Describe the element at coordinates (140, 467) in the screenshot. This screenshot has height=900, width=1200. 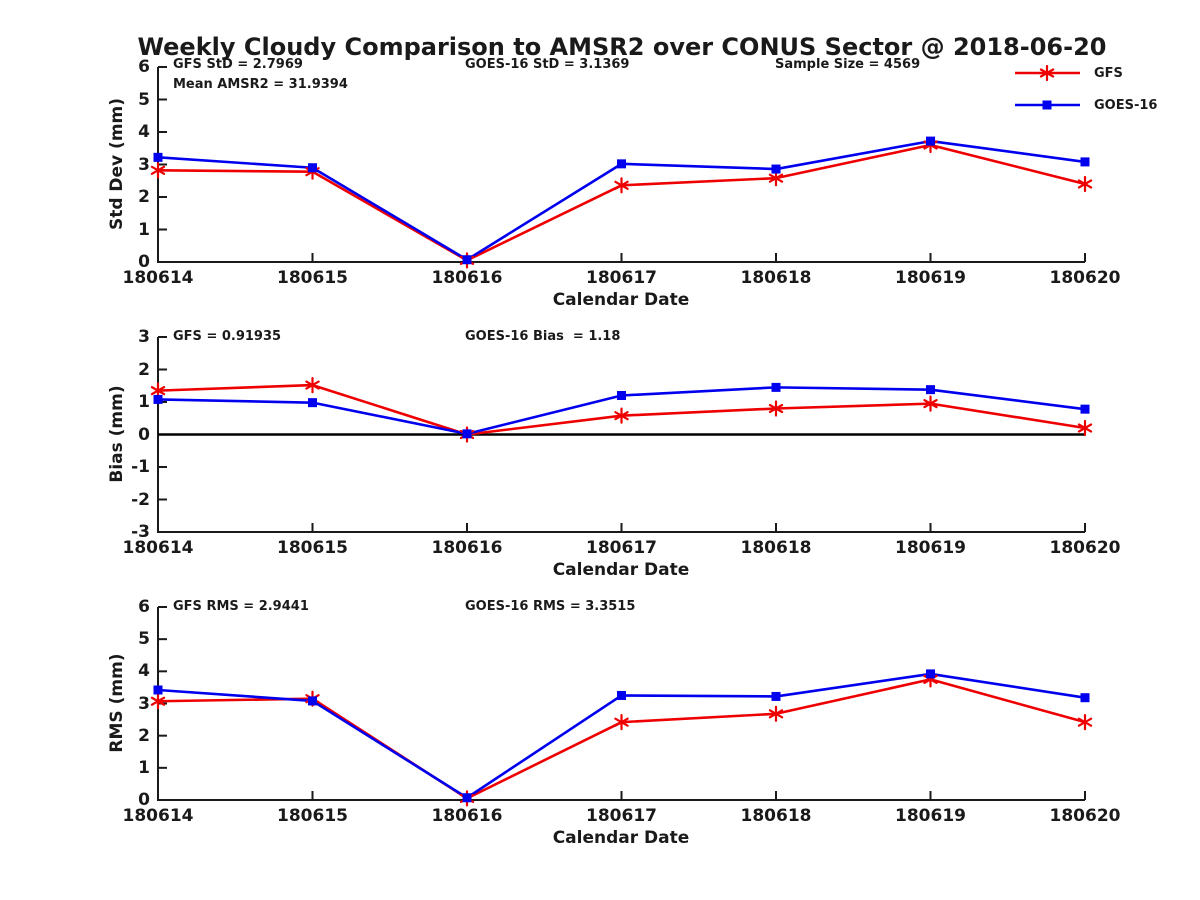
I see `y-tick-label: -1` at that location.